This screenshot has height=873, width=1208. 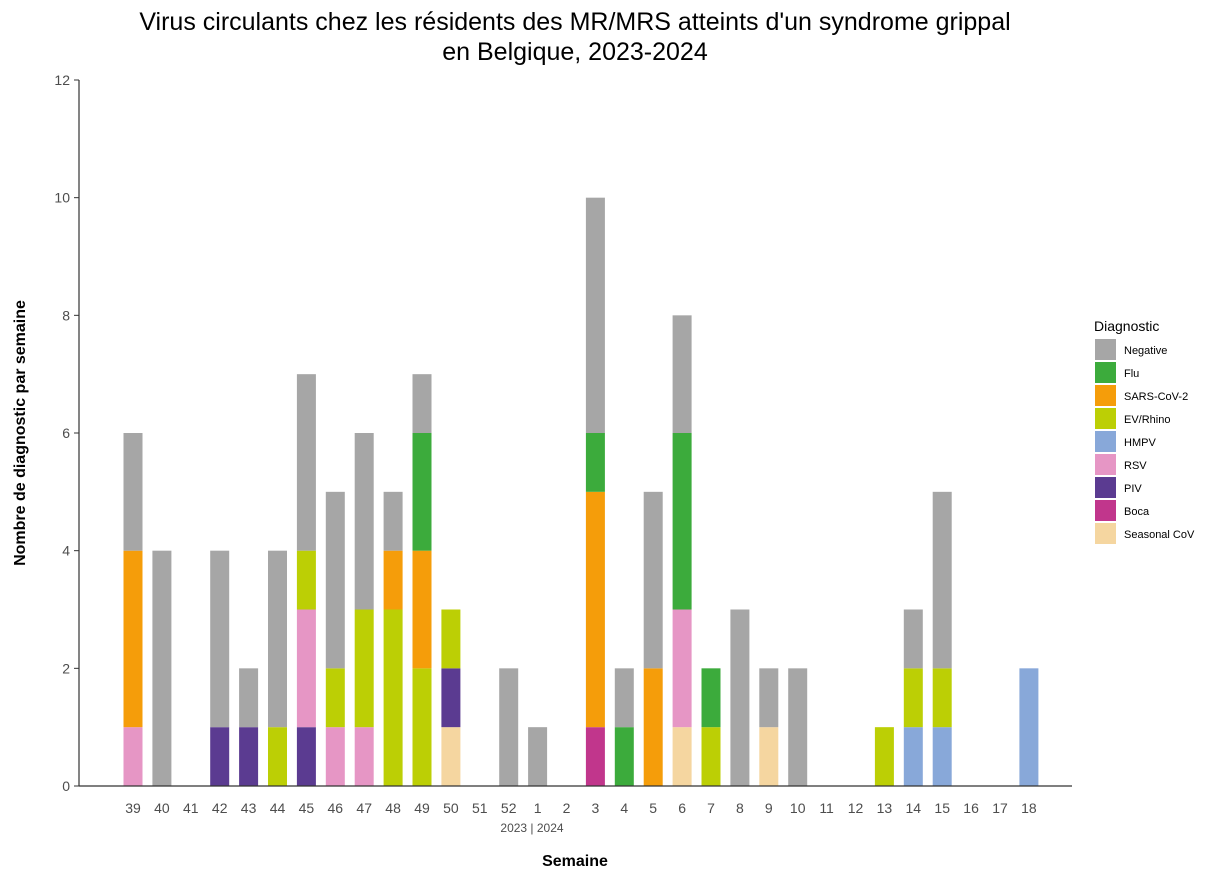 What do you see at coordinates (278, 808) in the screenshot?
I see `x-tick-label-44: 44` at bounding box center [278, 808].